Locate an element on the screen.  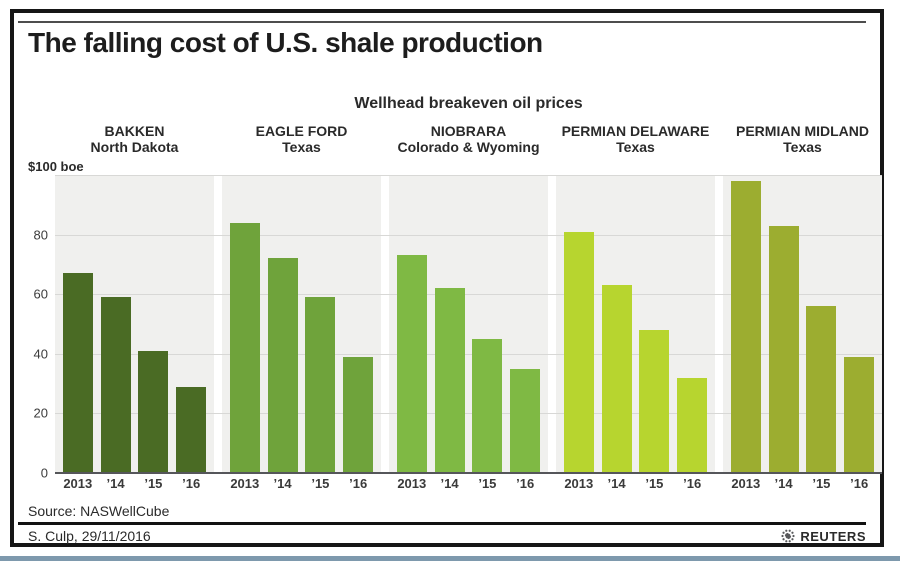
x-labels-bakken: 2013 ’14 ’15 ’16 is located at coordinates (134, 483).